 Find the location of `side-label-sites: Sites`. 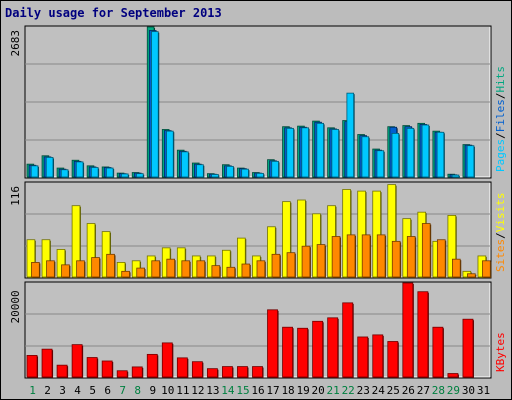

side-label-sites: Sites is located at coordinates (500, 255).